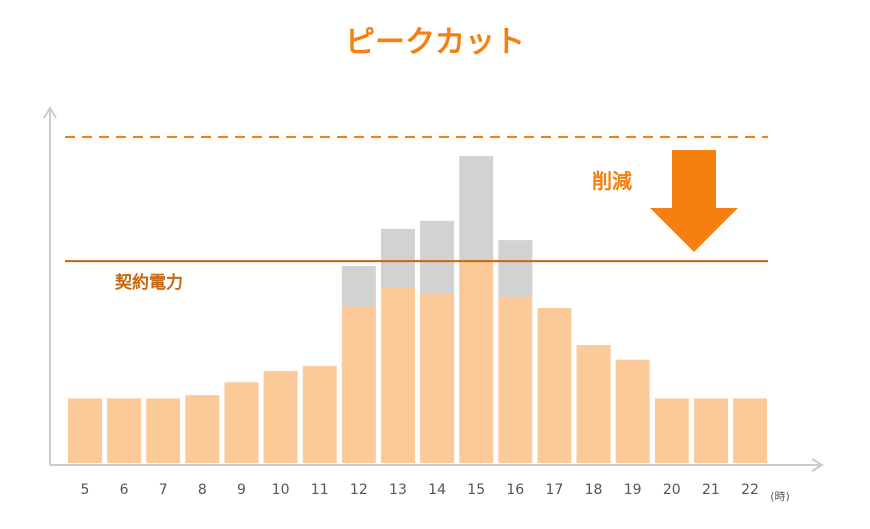 This screenshot has height=529, width=870. Describe the element at coordinates (694, 201) in the screenshot. I see `down-arrow-icon` at that location.